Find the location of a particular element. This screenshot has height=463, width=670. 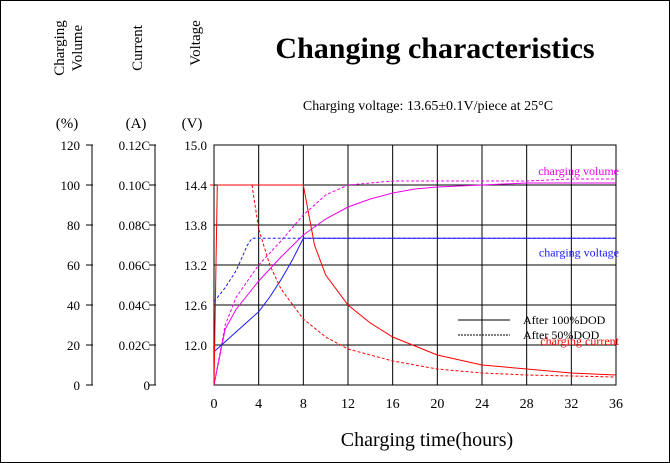

voltage-axis-unit: (V) is located at coordinates (192, 124).